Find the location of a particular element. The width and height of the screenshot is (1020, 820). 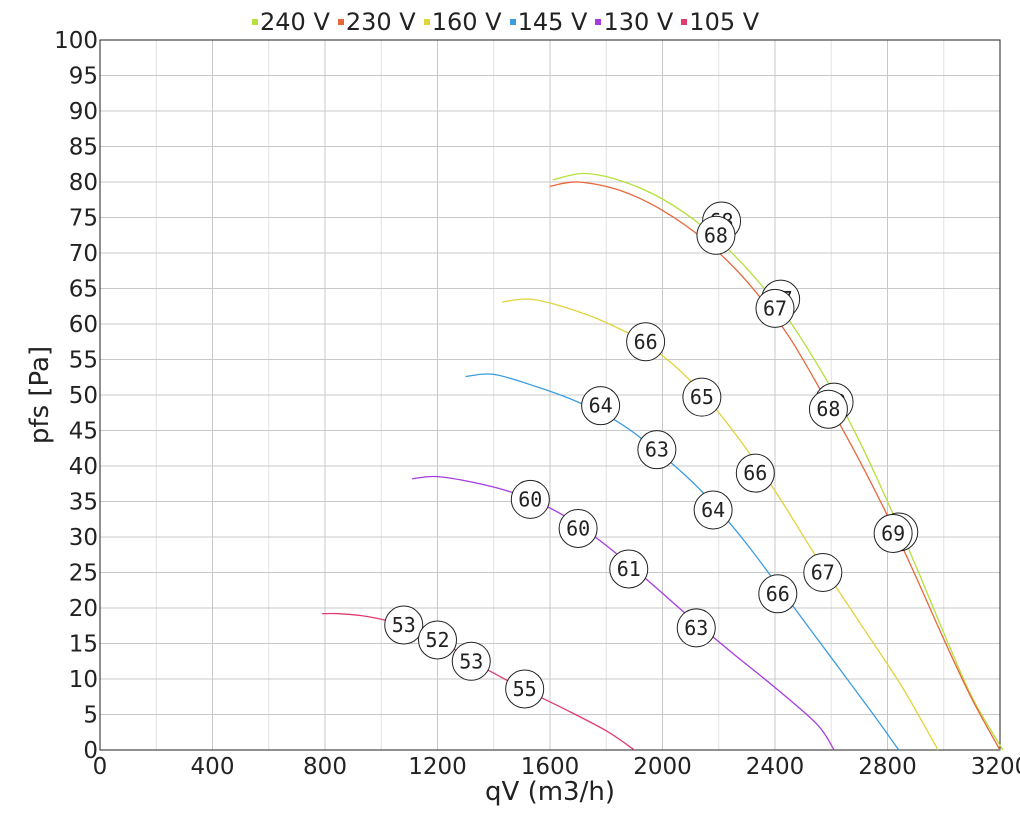

y-tick-label: 25 is located at coordinates (83, 574).